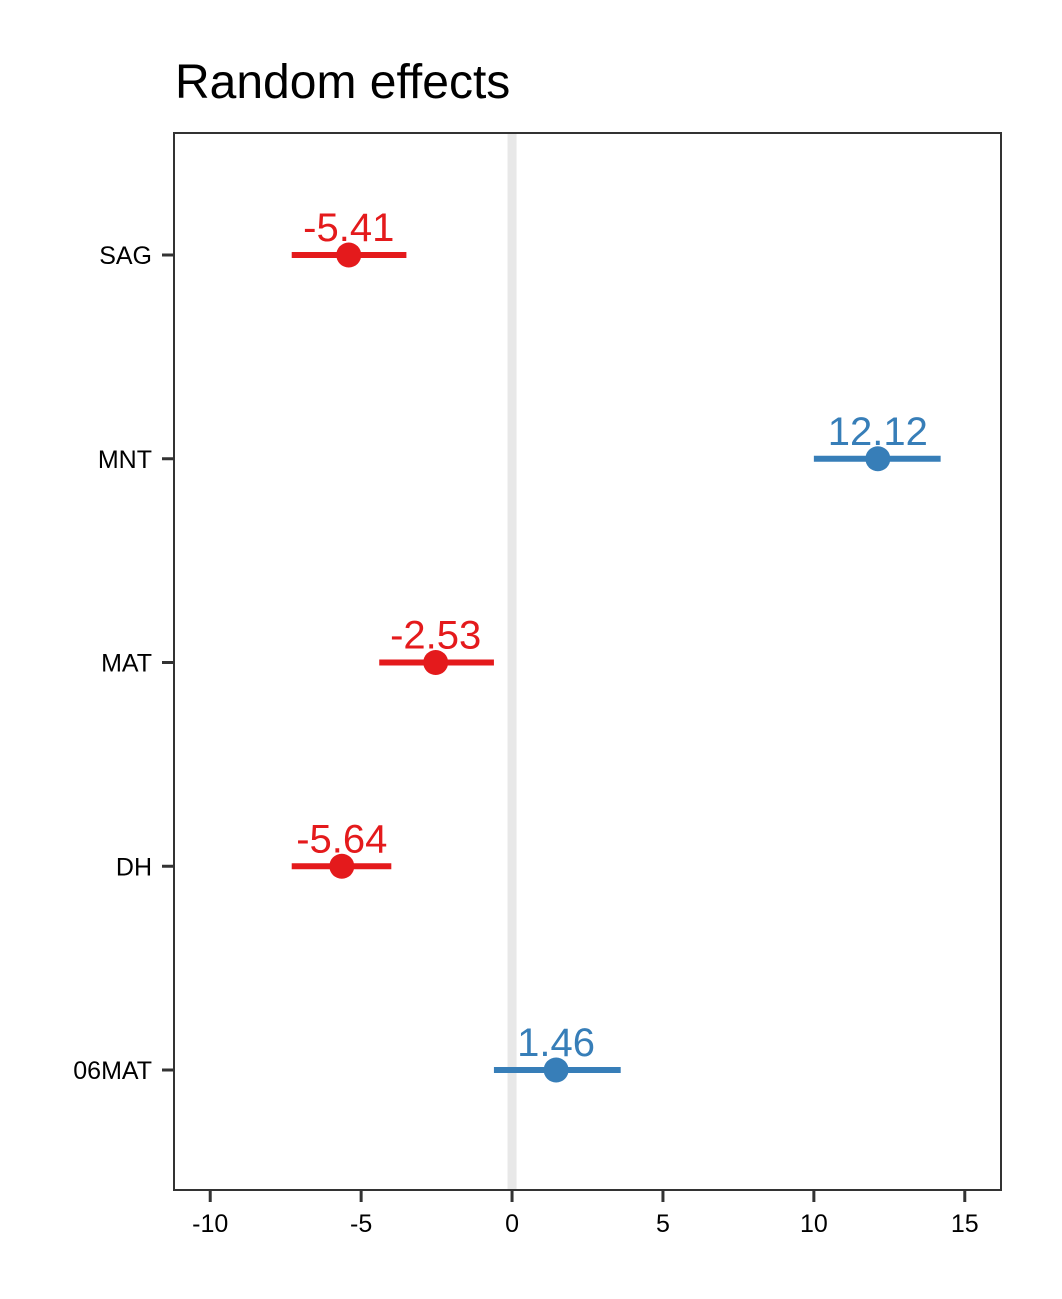  Describe the element at coordinates (512, 1224) in the screenshot. I see `x-tick-label: 0` at that location.